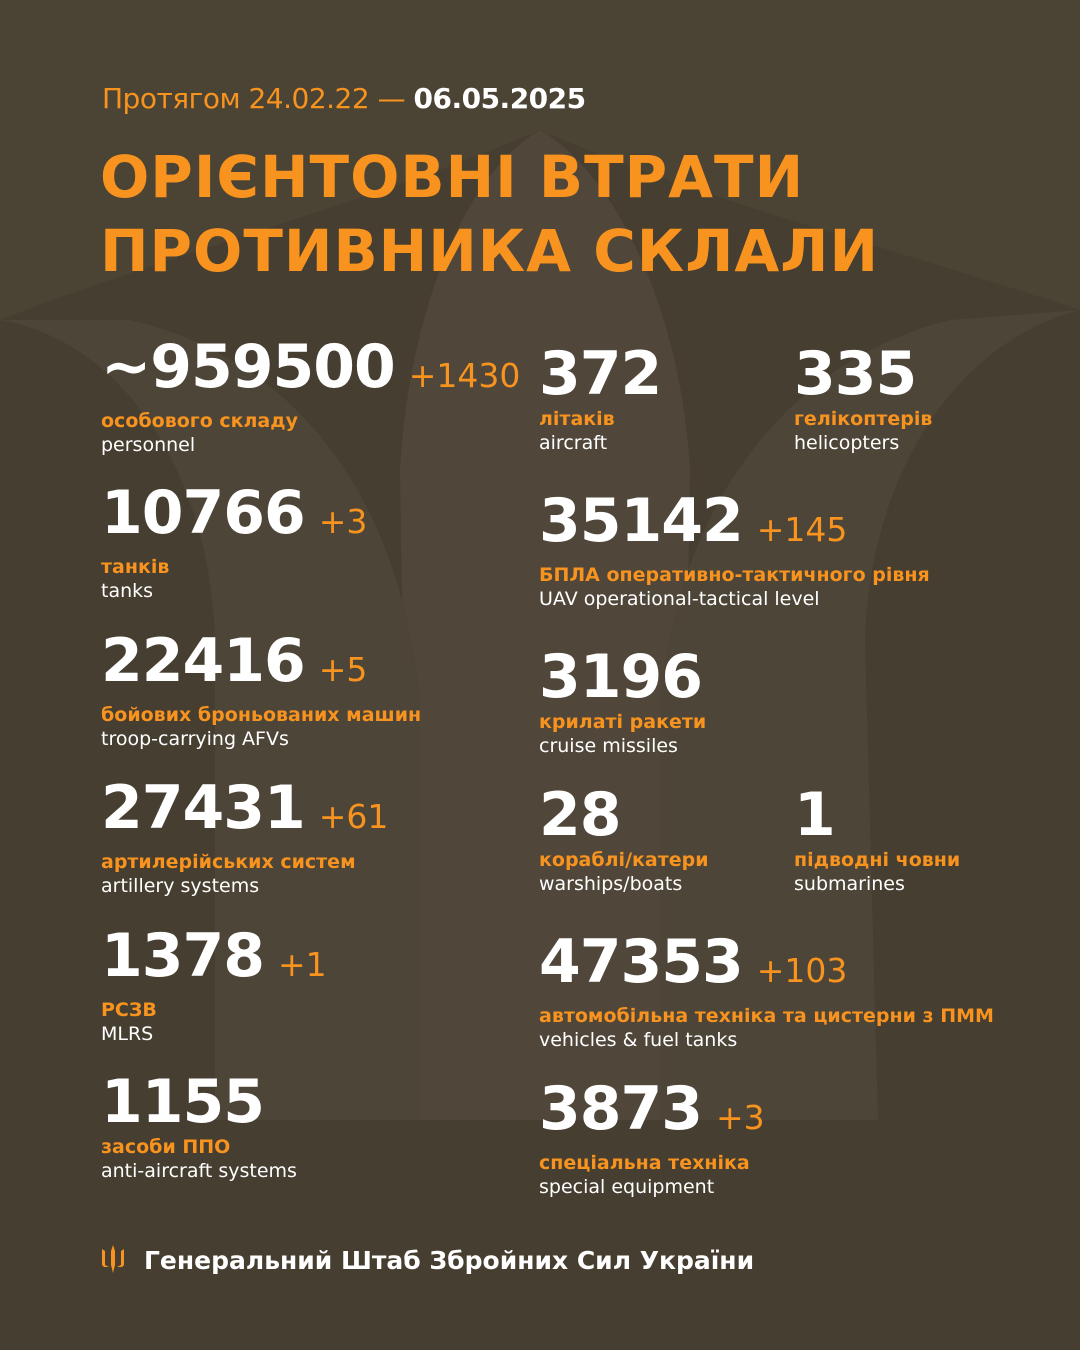  Describe the element at coordinates (621, 1109) in the screenshot. I see `stat-value: 3873` at that location.